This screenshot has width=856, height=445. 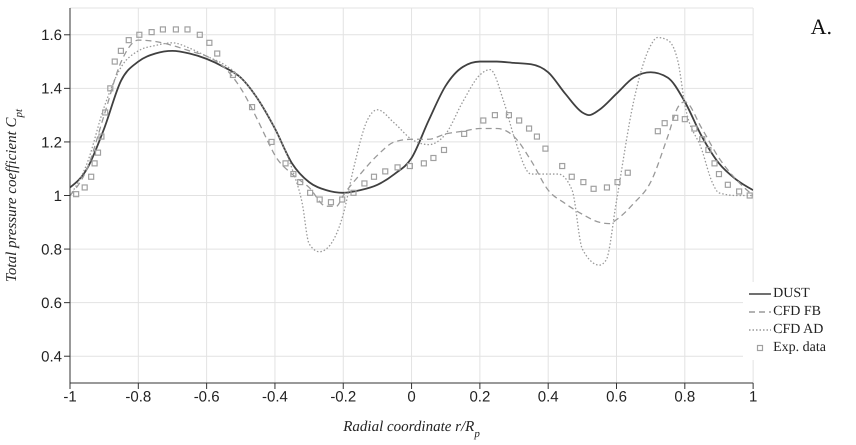 I want to click on x-tick-label: 0.4, so click(x=548, y=397).